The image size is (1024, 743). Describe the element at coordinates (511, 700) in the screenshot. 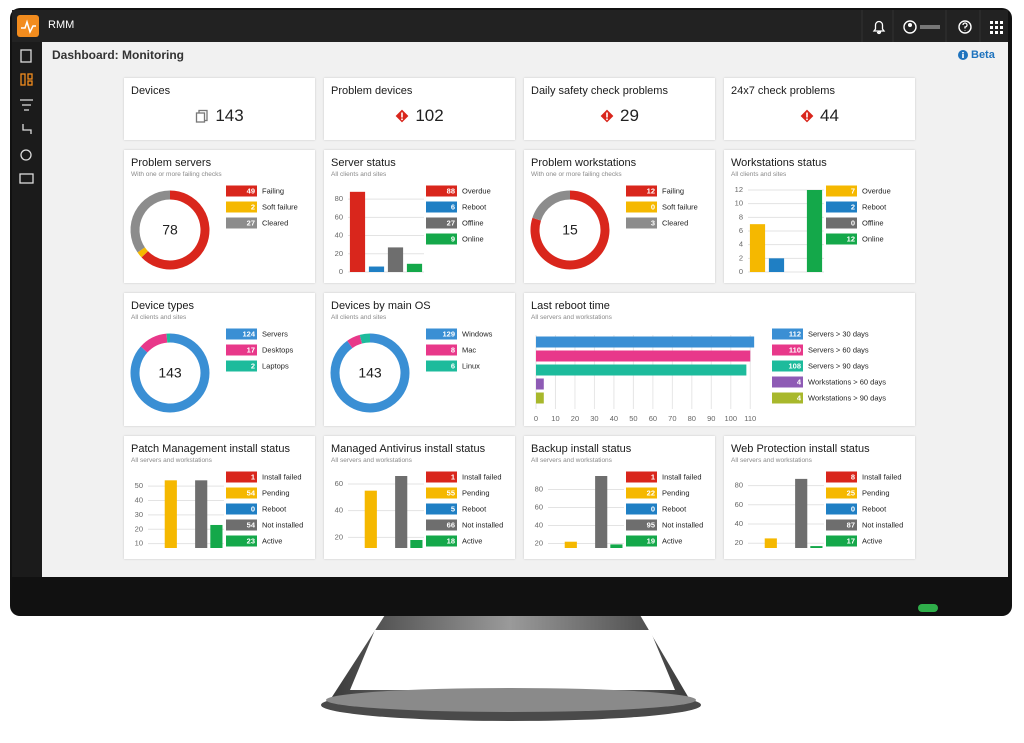

I see `stand-base-top` at that location.